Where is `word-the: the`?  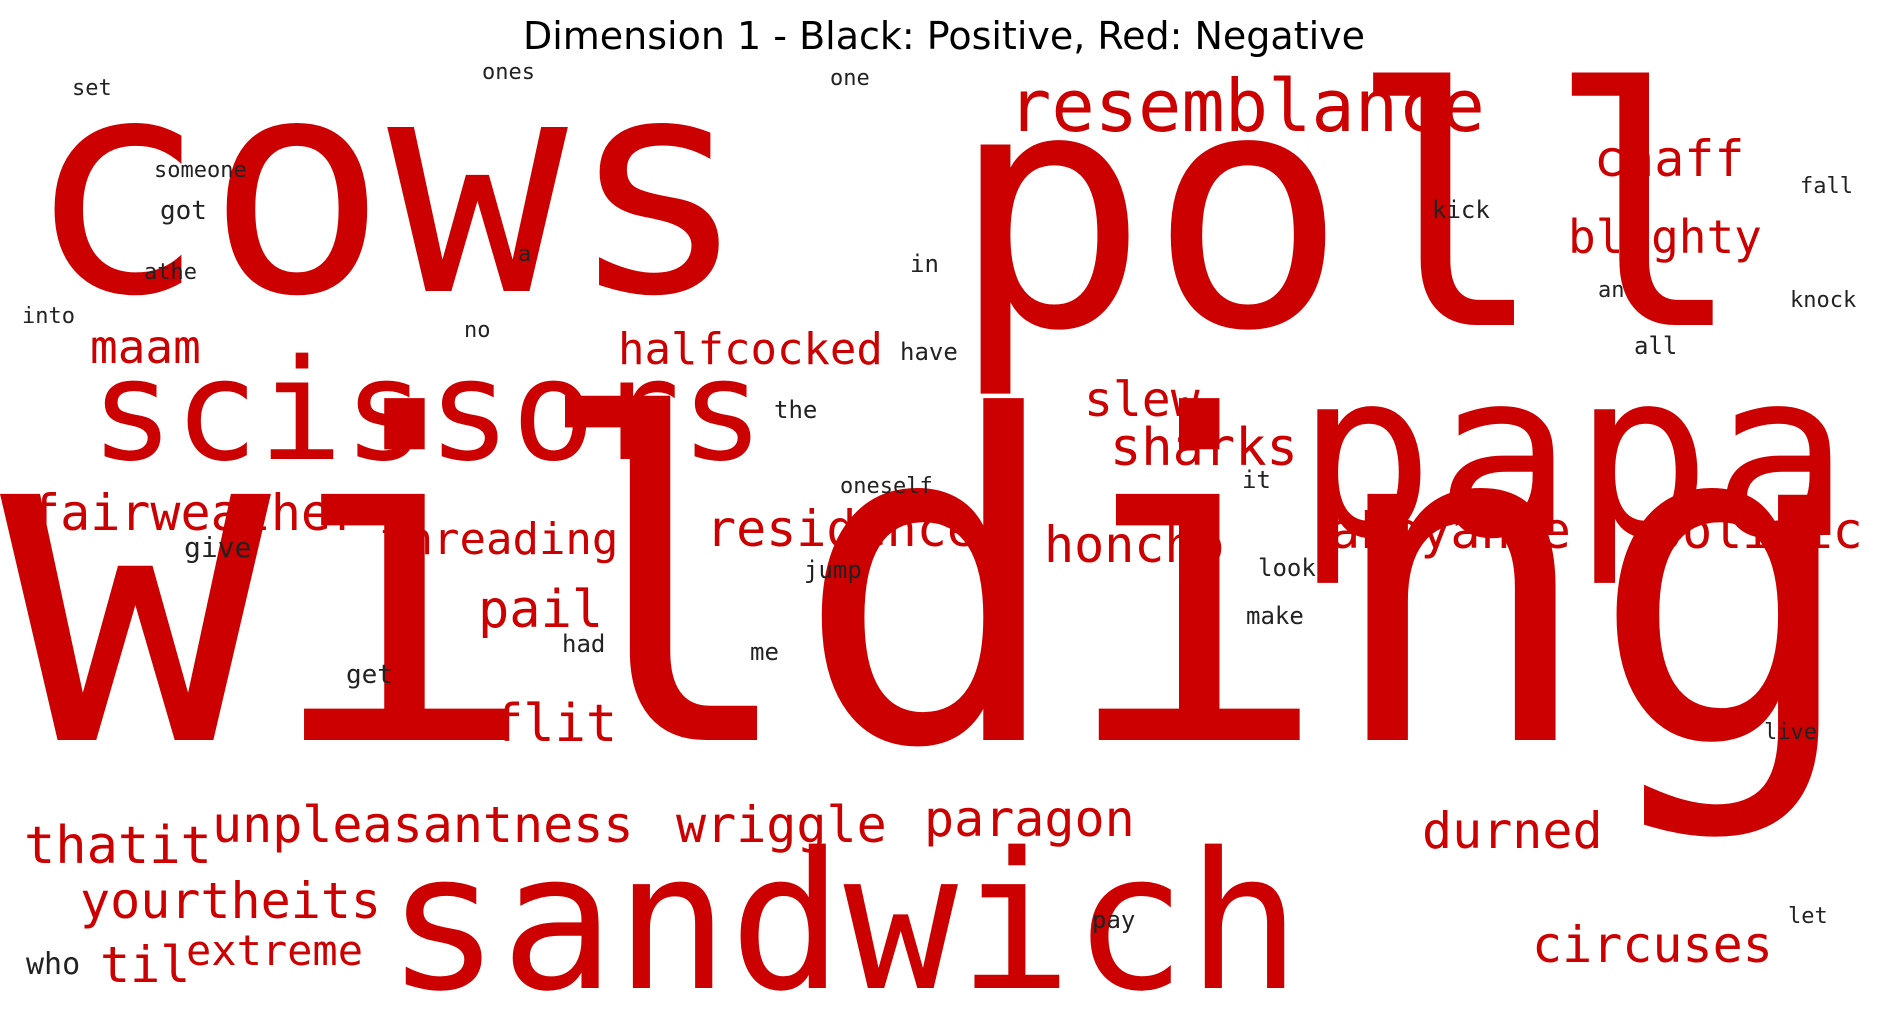
word-the: the is located at coordinates (796, 410).